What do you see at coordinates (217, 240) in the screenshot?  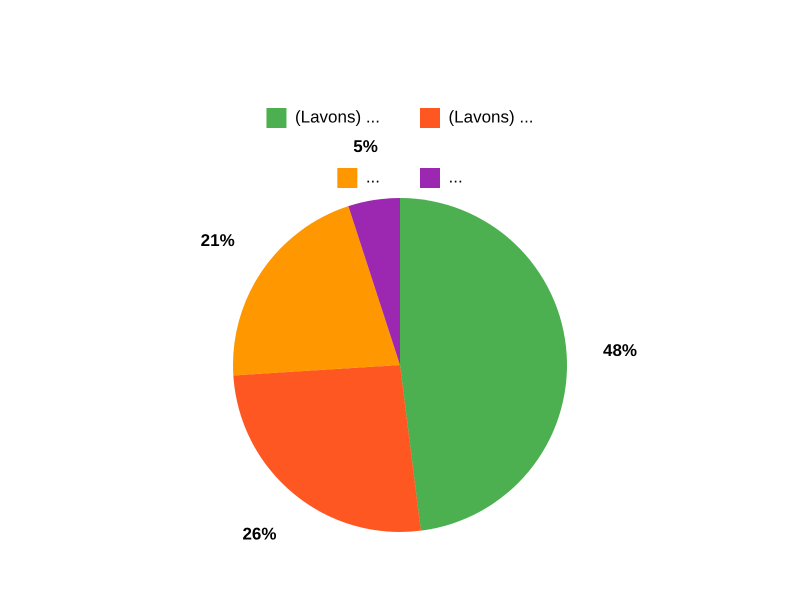 I see `data-label: 21%` at bounding box center [217, 240].